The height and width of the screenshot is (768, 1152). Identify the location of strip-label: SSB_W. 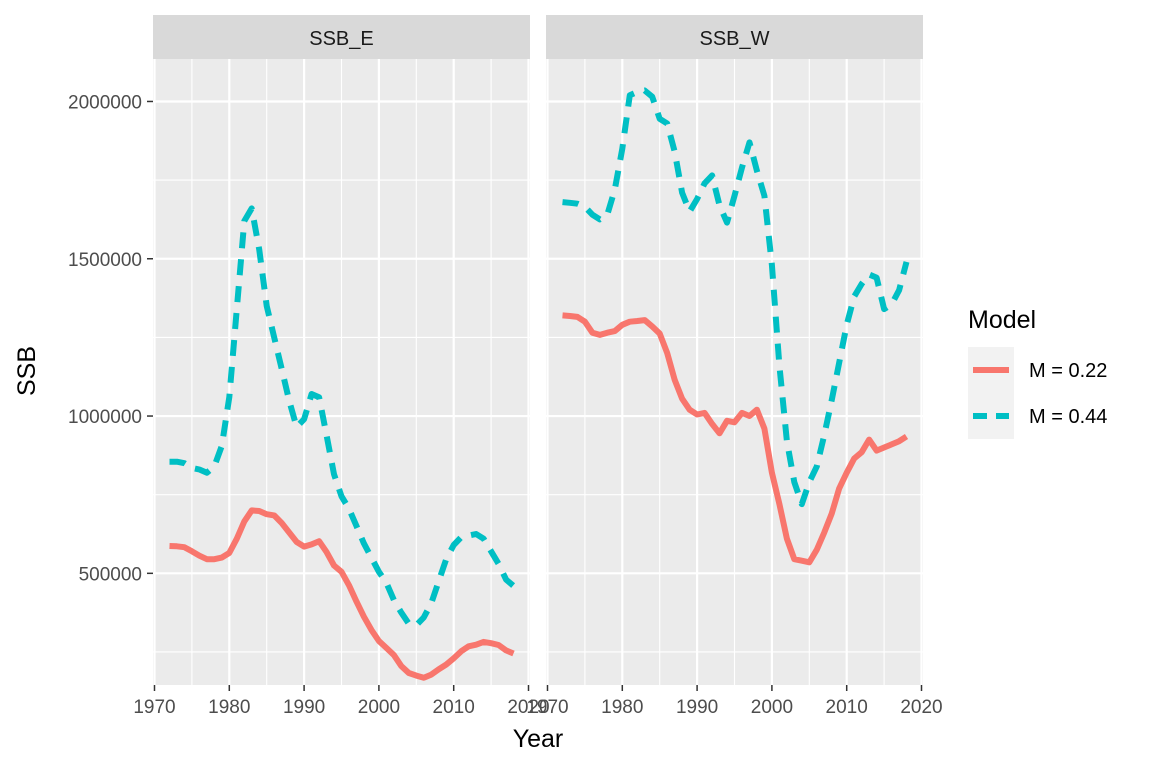
(734, 39).